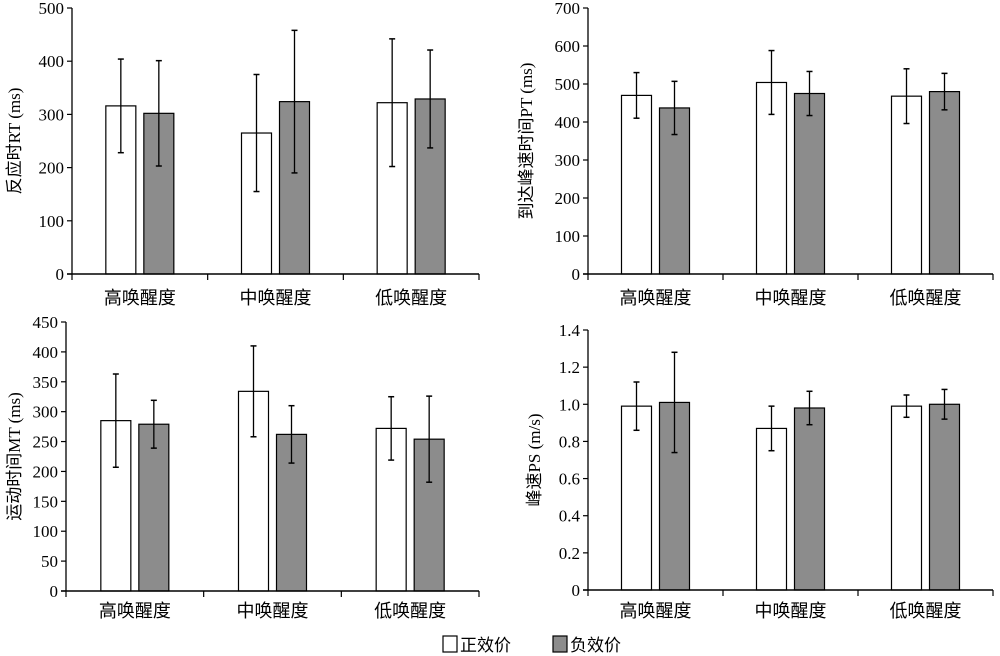  I want to click on y-axis-label: 反应时RT (ms), so click(14, 141).